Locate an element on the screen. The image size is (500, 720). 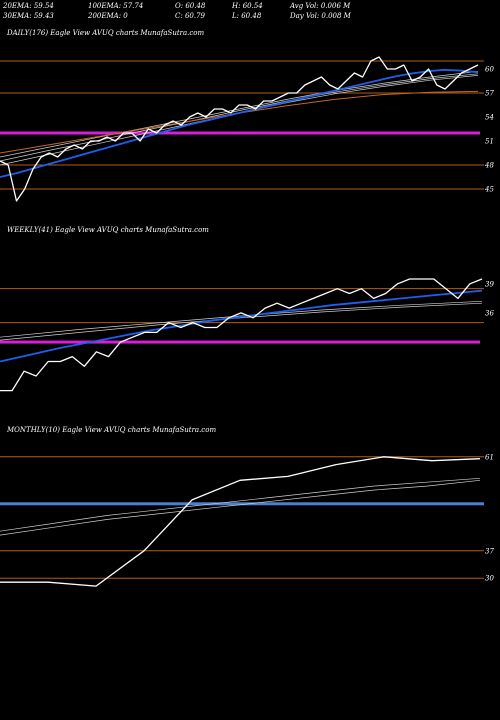
weekly-y-tick-0: 39 is located at coordinates (489, 284).